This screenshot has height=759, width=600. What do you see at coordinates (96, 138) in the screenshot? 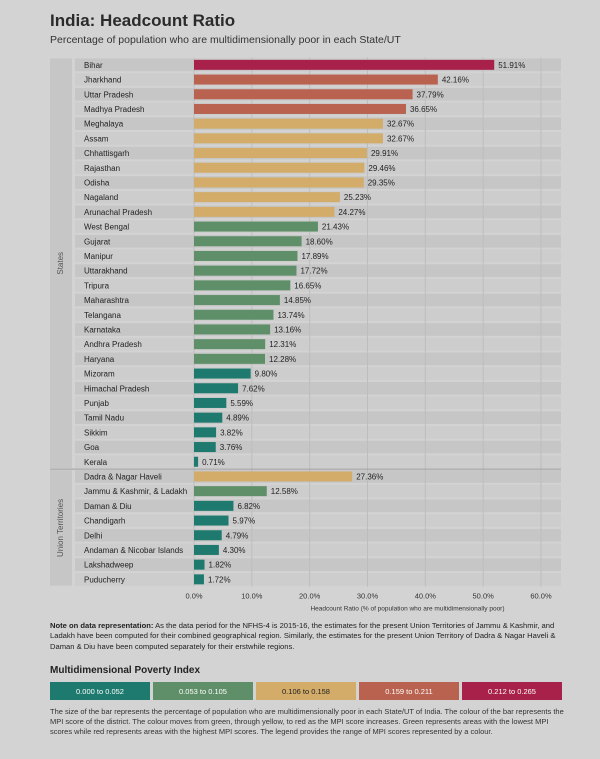
I see `row-label: Assam` at bounding box center [96, 138].